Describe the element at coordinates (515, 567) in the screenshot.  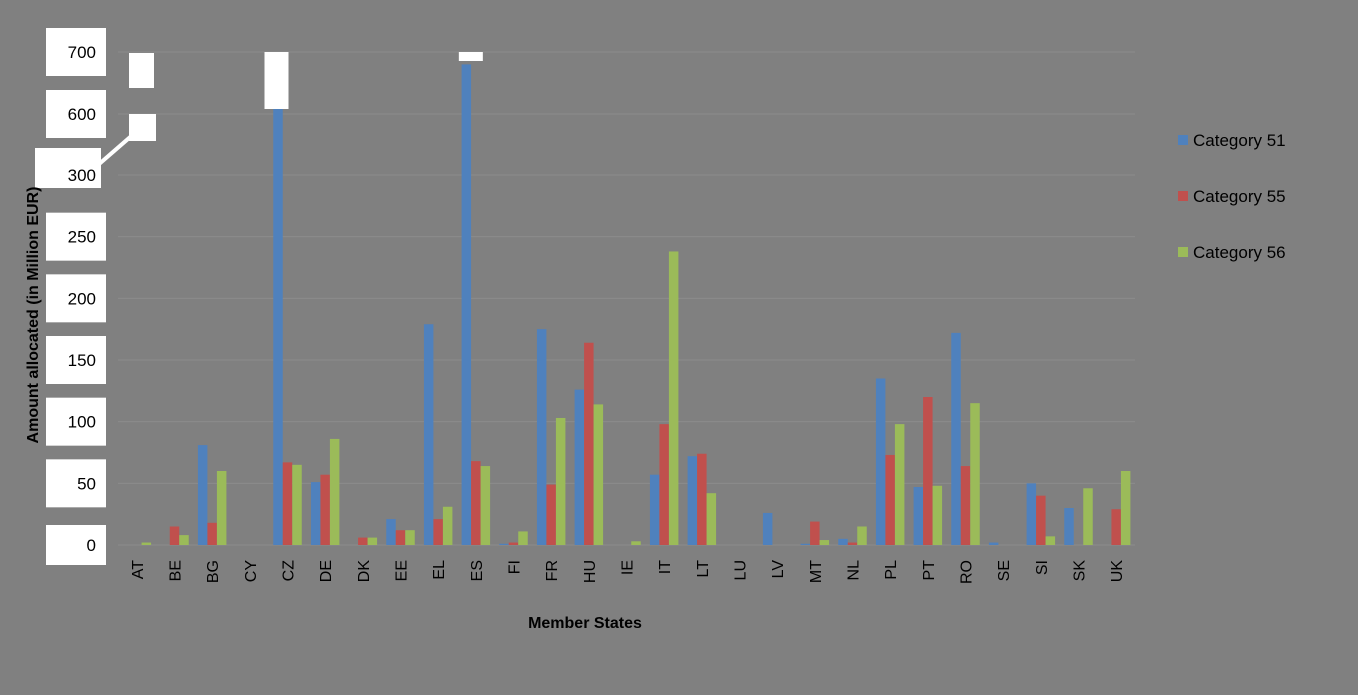
I see `x-tick-label: FI` at that location.